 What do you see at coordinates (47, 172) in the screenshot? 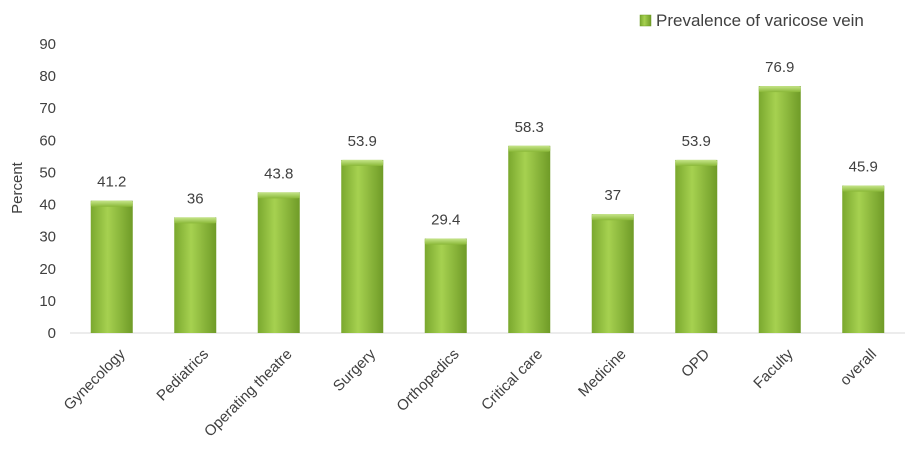
I see `y-tick-label: 50` at bounding box center [47, 172].